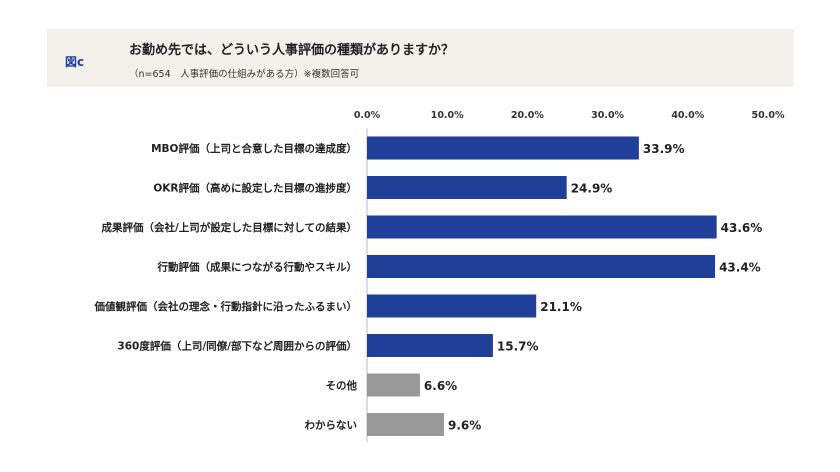 The width and height of the screenshot is (840, 472). What do you see at coordinates (768, 115) in the screenshot?
I see `x-tick-label: 50.0%` at bounding box center [768, 115].